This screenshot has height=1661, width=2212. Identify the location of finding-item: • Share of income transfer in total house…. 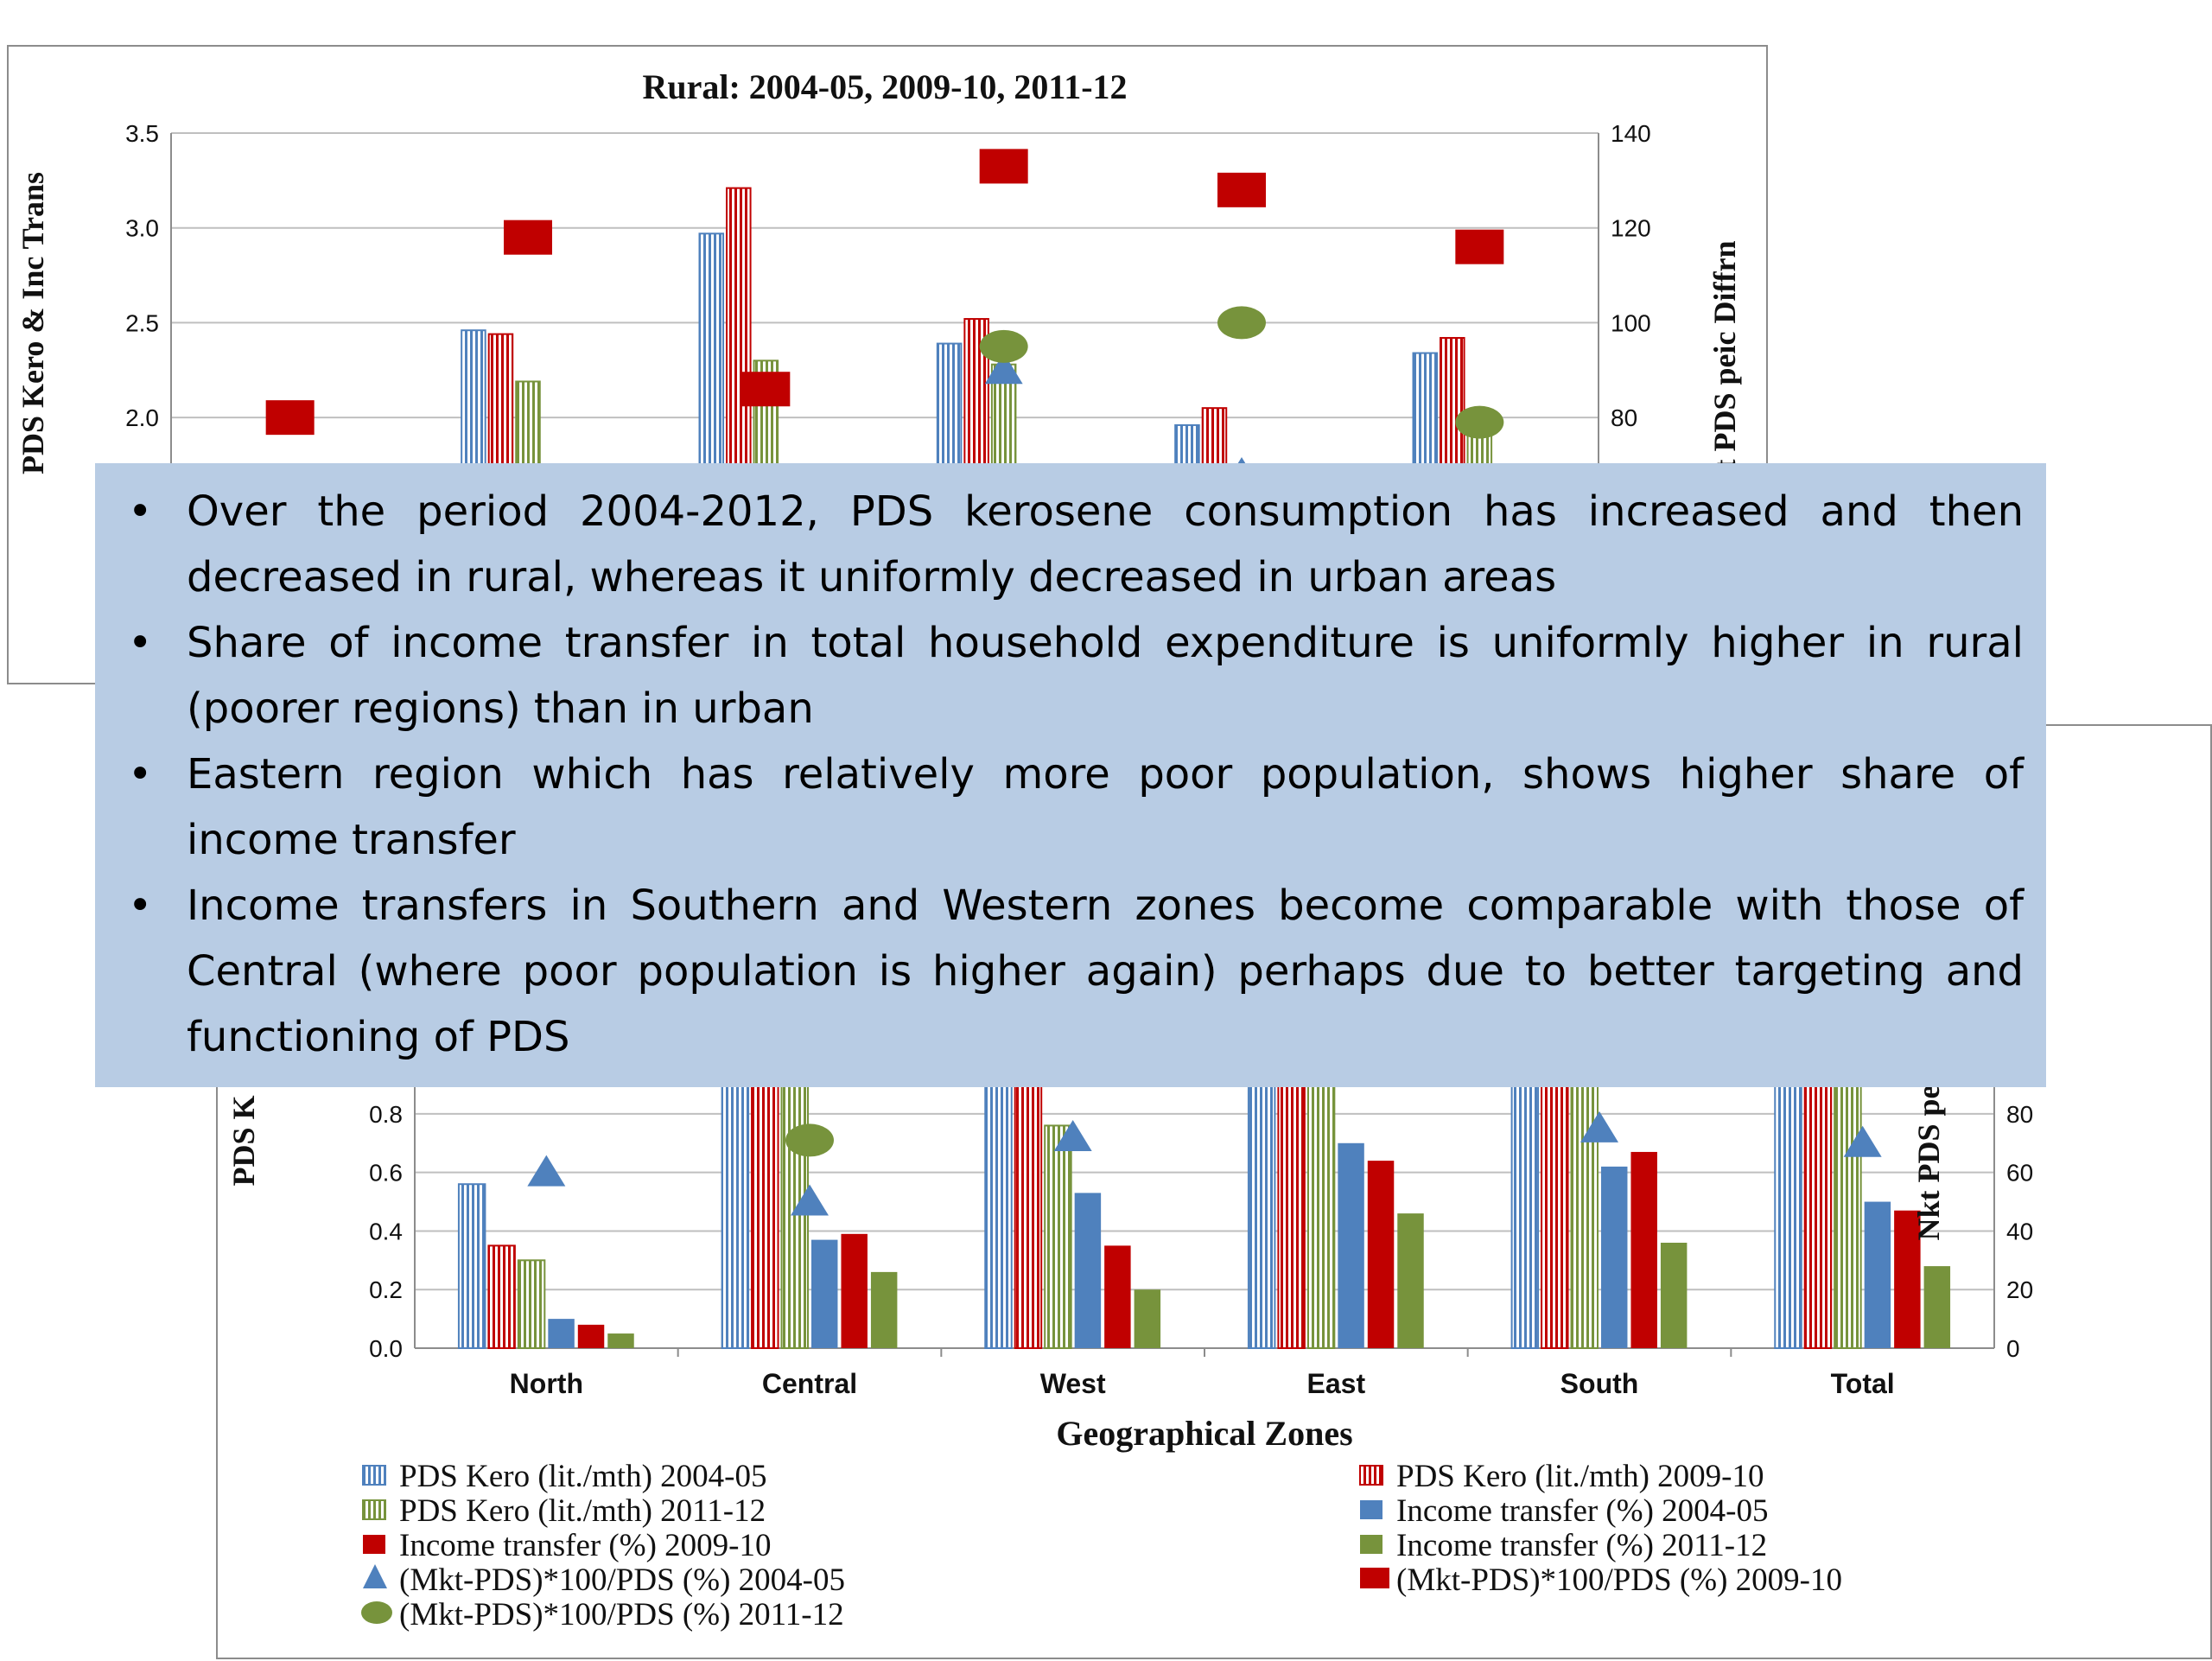
(1071, 675).